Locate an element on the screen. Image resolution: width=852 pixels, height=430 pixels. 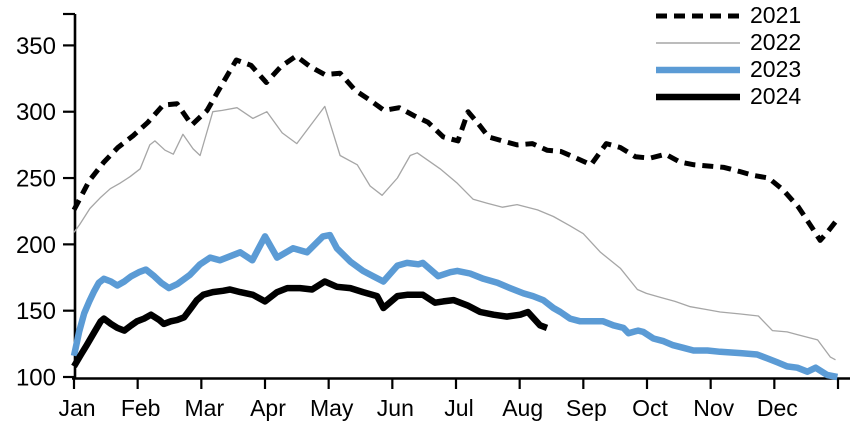
x-tick-label: Aug is located at coordinates (522, 408).